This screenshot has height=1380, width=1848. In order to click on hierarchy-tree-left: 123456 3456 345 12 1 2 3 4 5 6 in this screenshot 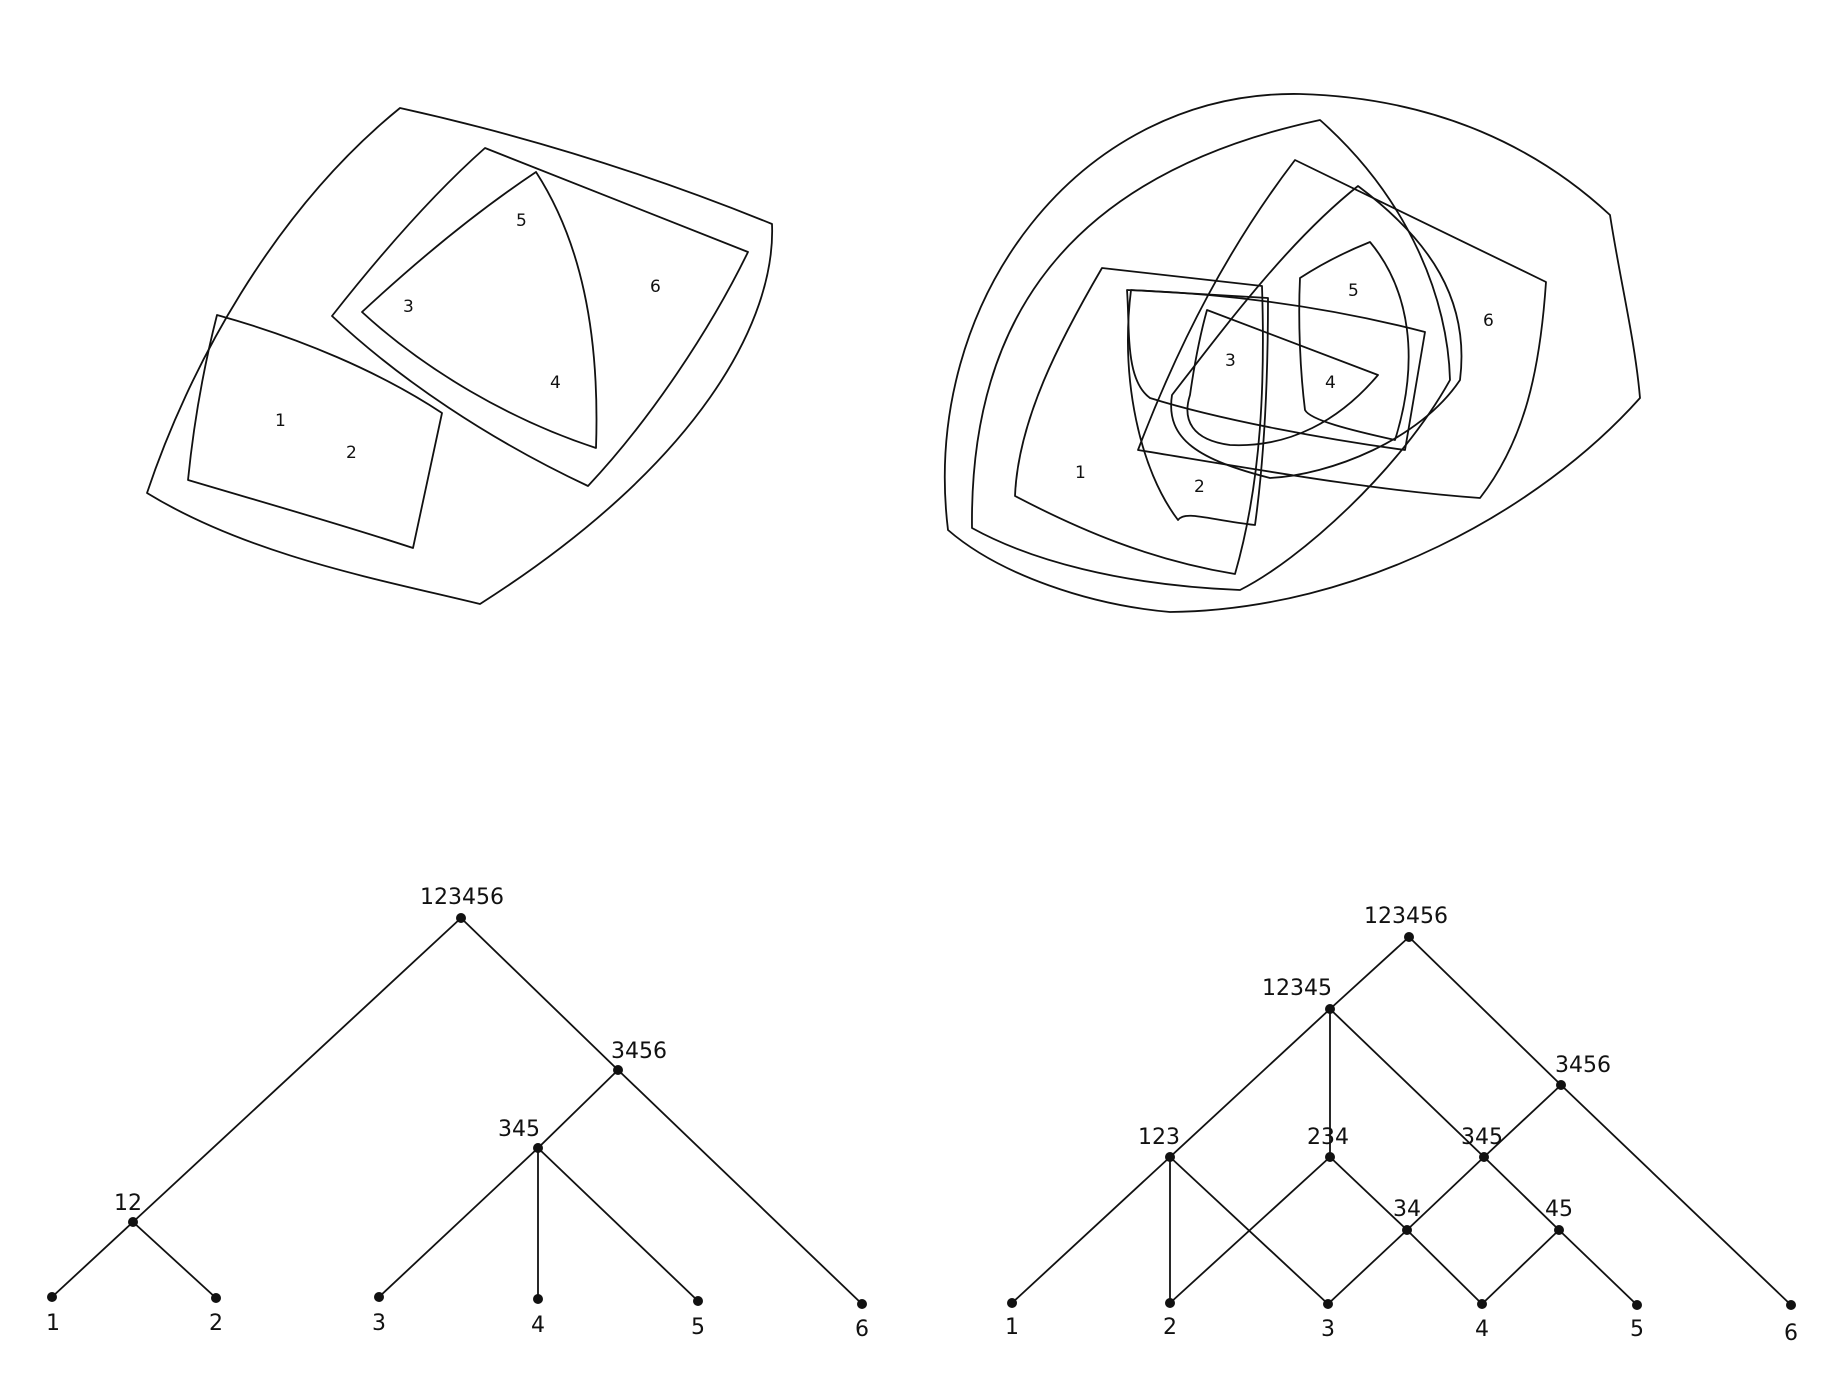, I will do `click(457, 1113)`.